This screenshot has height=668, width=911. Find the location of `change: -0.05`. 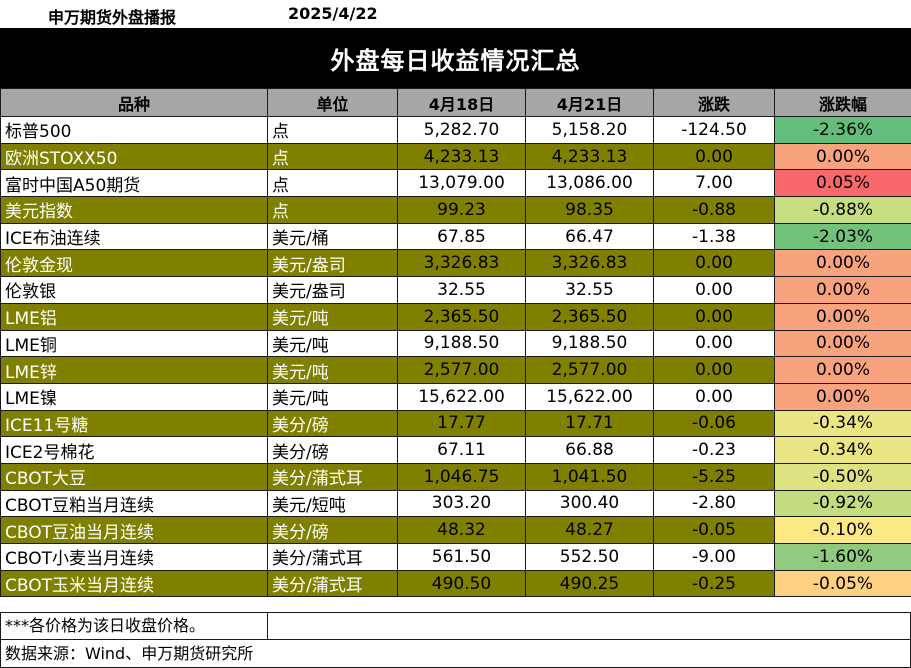

change: -0.05 is located at coordinates (714, 530).